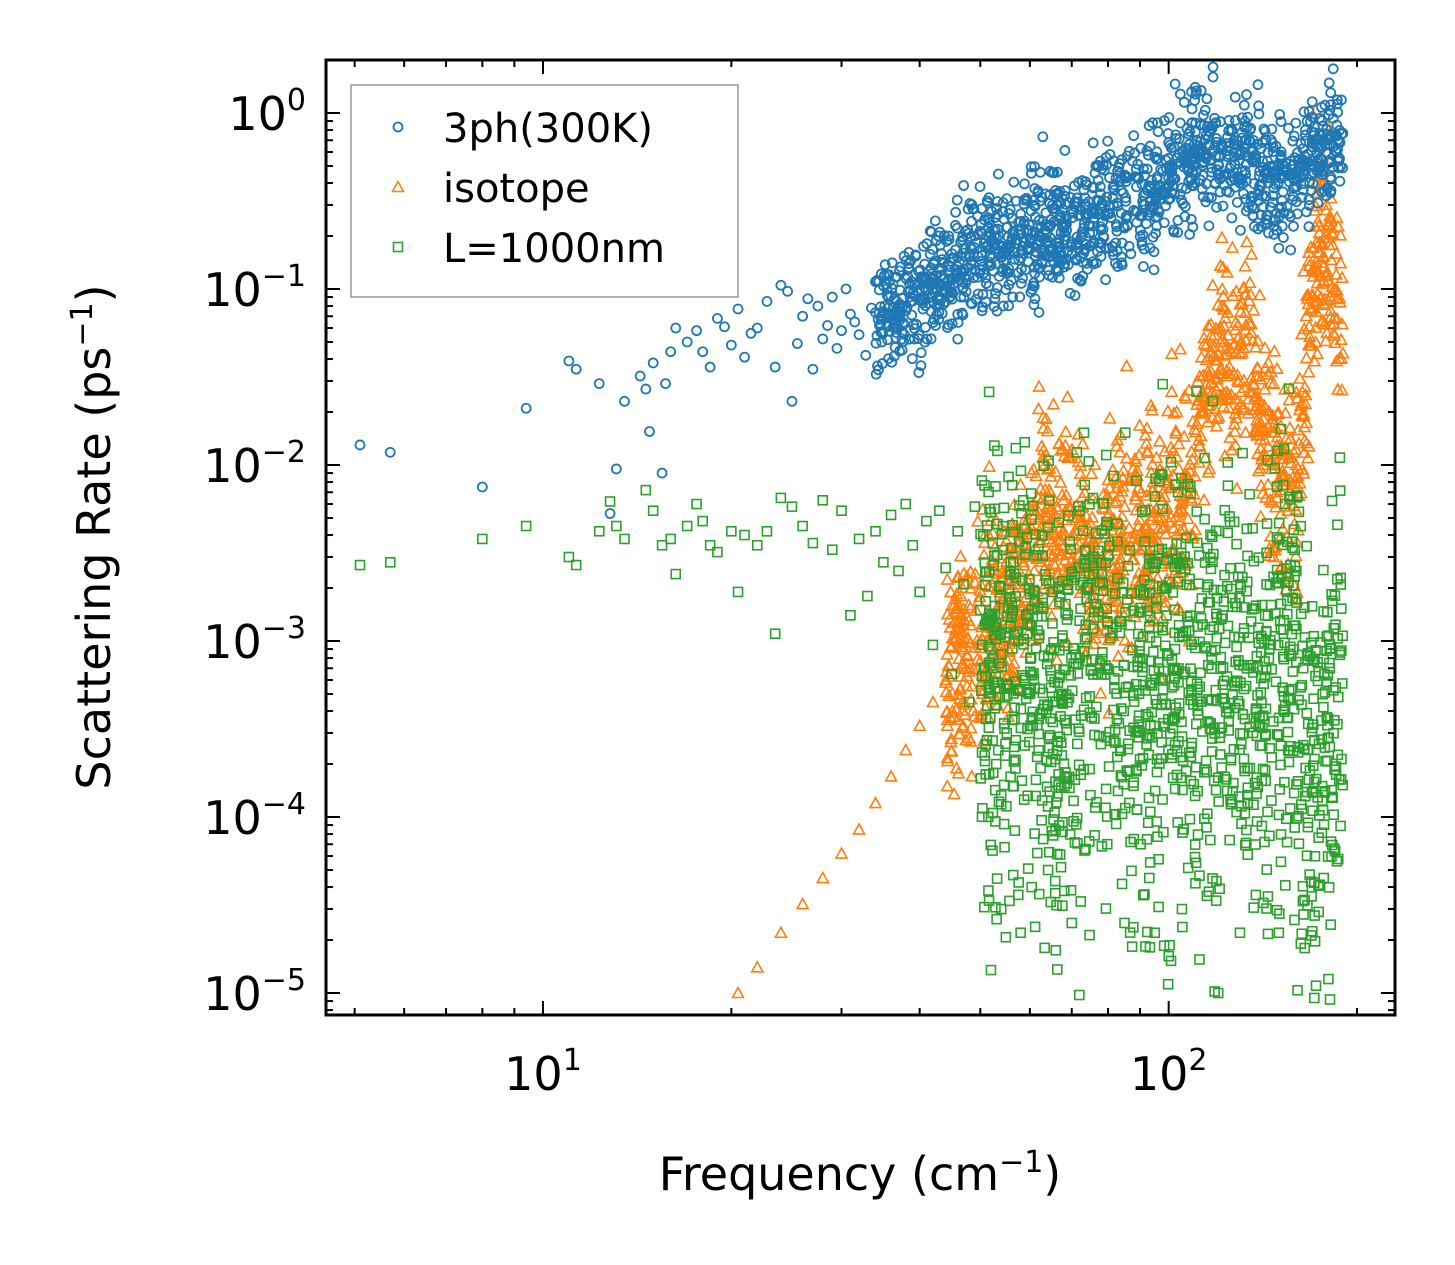 This screenshot has width=1455, height=1265. What do you see at coordinates (267, 112) in the screenshot?
I see `y-tick-label: 10⁰` at bounding box center [267, 112].